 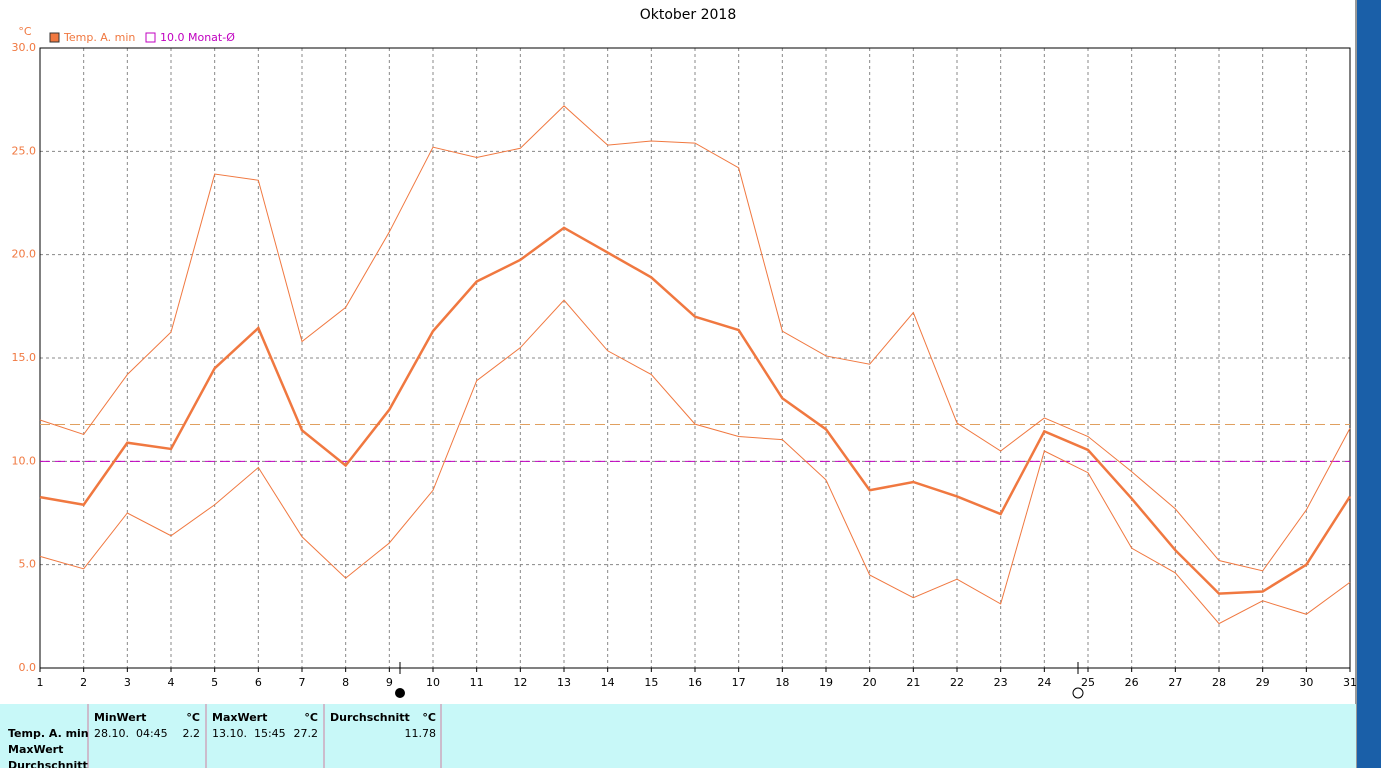 What do you see at coordinates (739, 682) in the screenshot?
I see `x-tick-label: 17` at bounding box center [739, 682].